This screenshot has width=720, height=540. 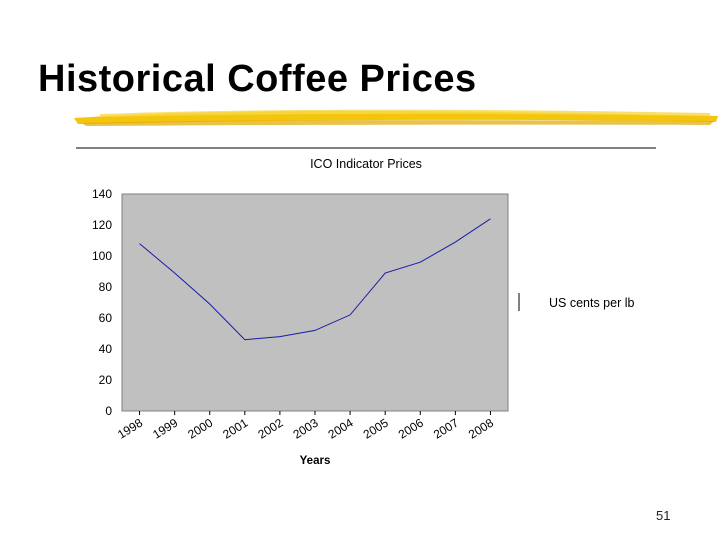 What do you see at coordinates (592, 303) in the screenshot?
I see `legend-label: US cents per lb` at bounding box center [592, 303].